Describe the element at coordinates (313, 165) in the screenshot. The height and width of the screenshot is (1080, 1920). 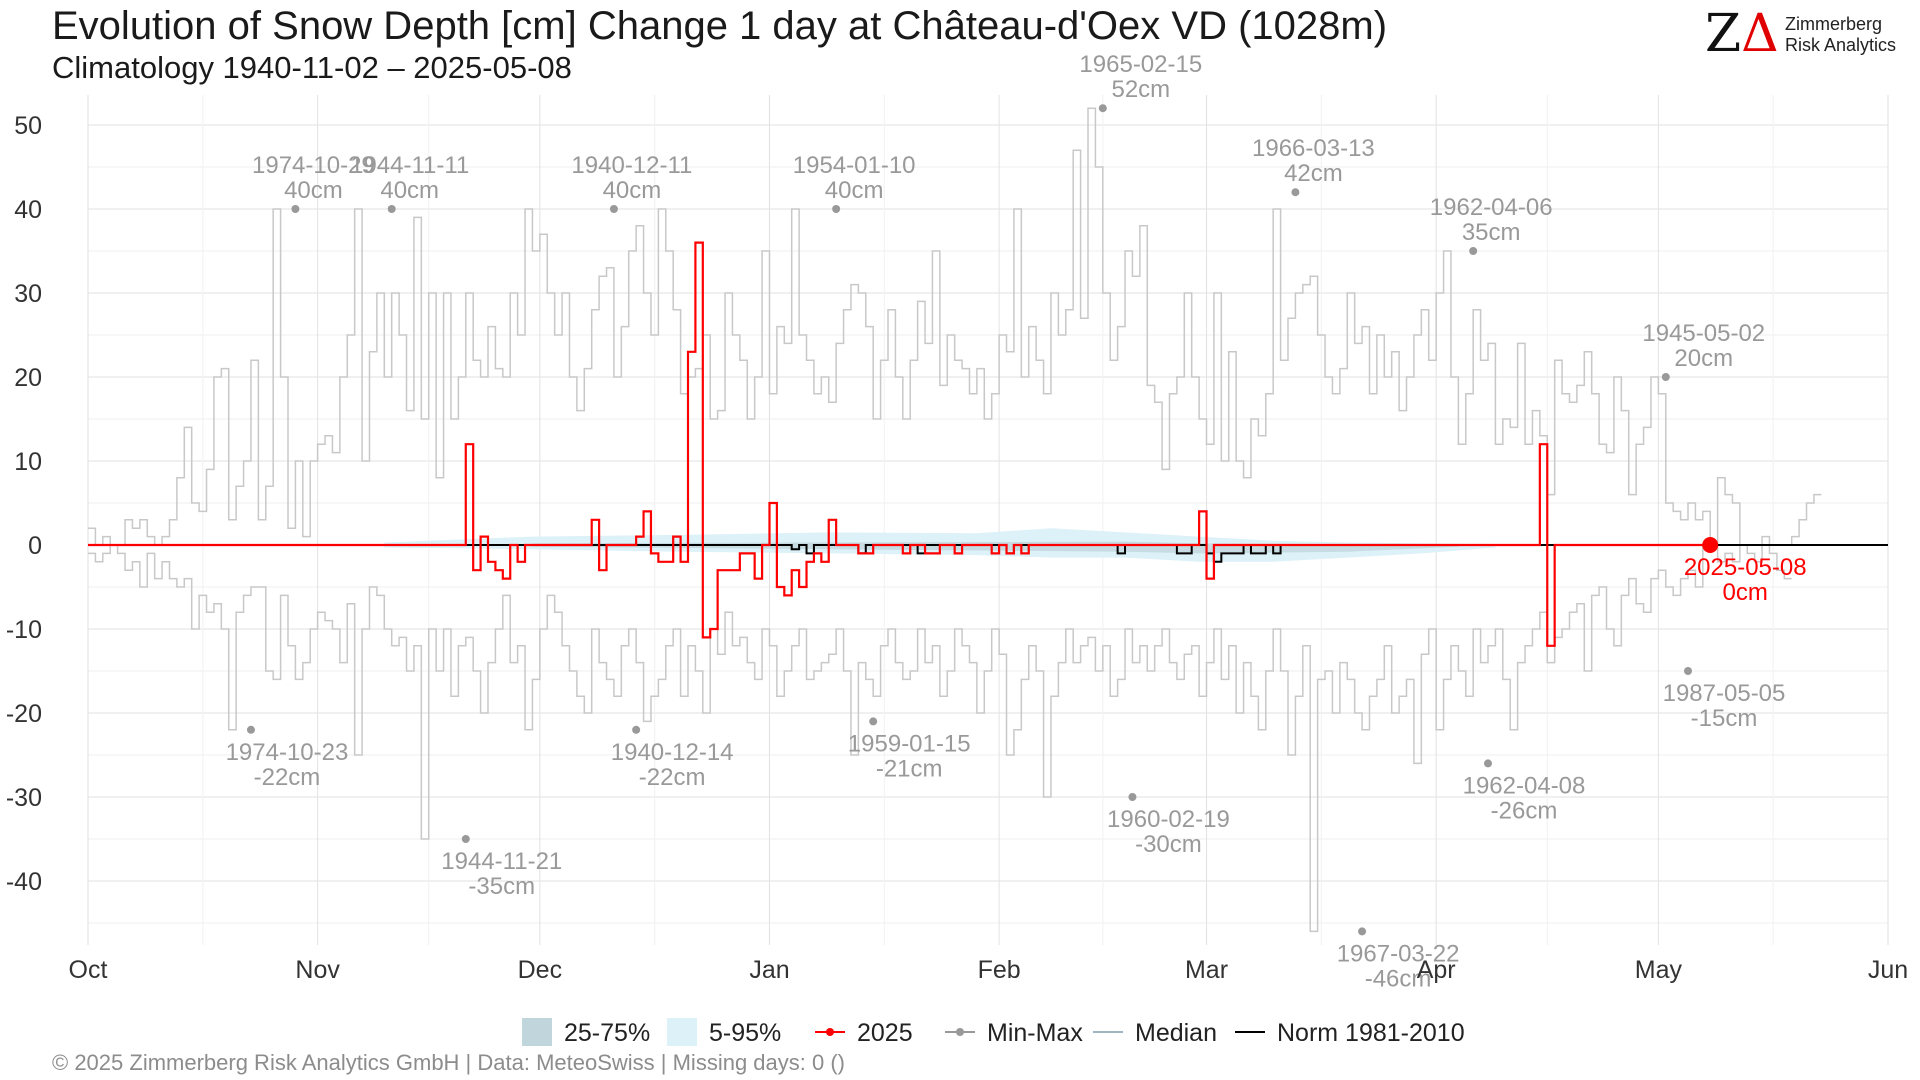
I see `max-annotation-date: 1974-10-29` at that location.